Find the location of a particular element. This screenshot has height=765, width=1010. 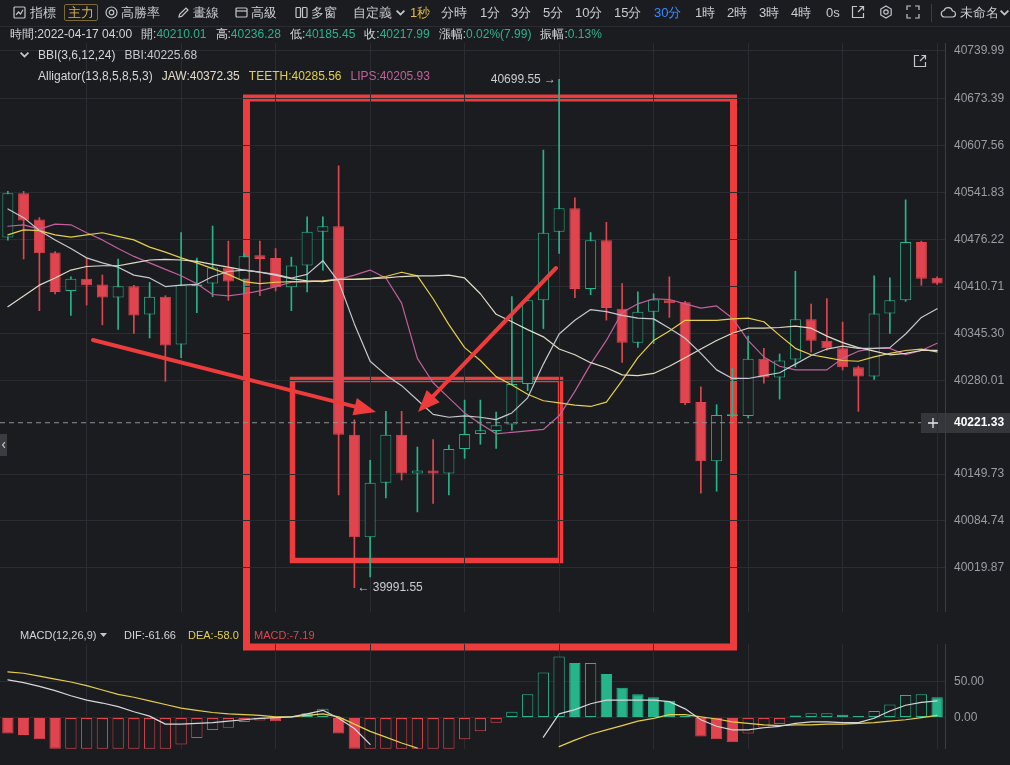

text: 高勝率 is located at coordinates (140, 12).